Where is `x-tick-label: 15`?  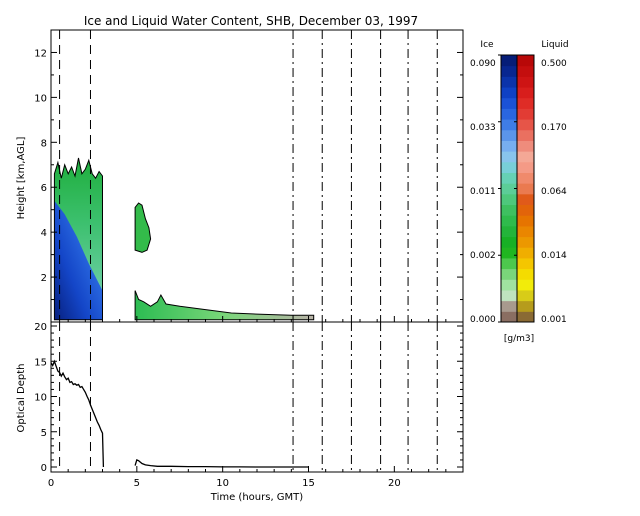
x-tick-label: 15 is located at coordinates (308, 483).